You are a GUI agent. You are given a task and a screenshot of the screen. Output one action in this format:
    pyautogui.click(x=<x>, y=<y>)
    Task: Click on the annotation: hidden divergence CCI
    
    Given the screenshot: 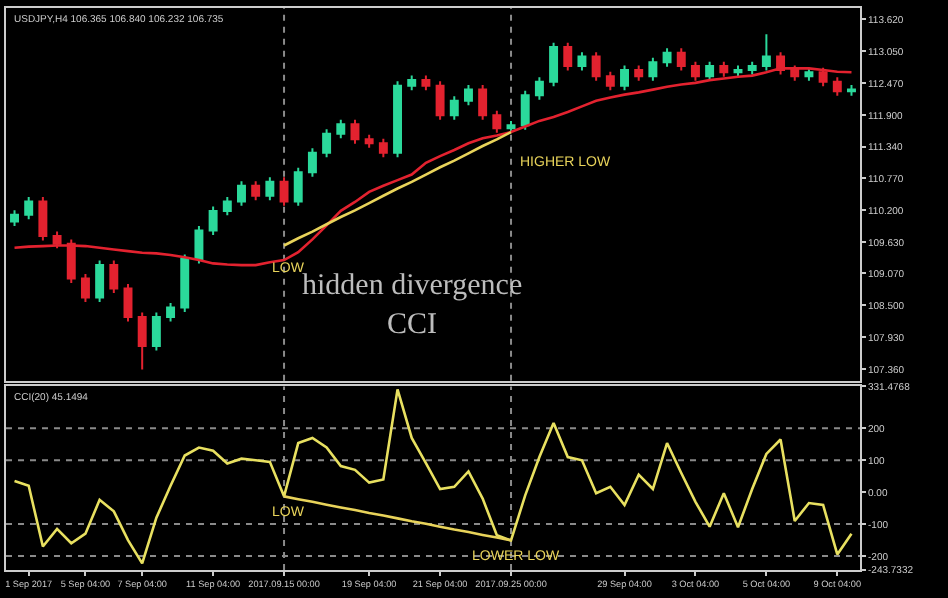 What is the action you would take?
    pyautogui.click(x=412, y=305)
    